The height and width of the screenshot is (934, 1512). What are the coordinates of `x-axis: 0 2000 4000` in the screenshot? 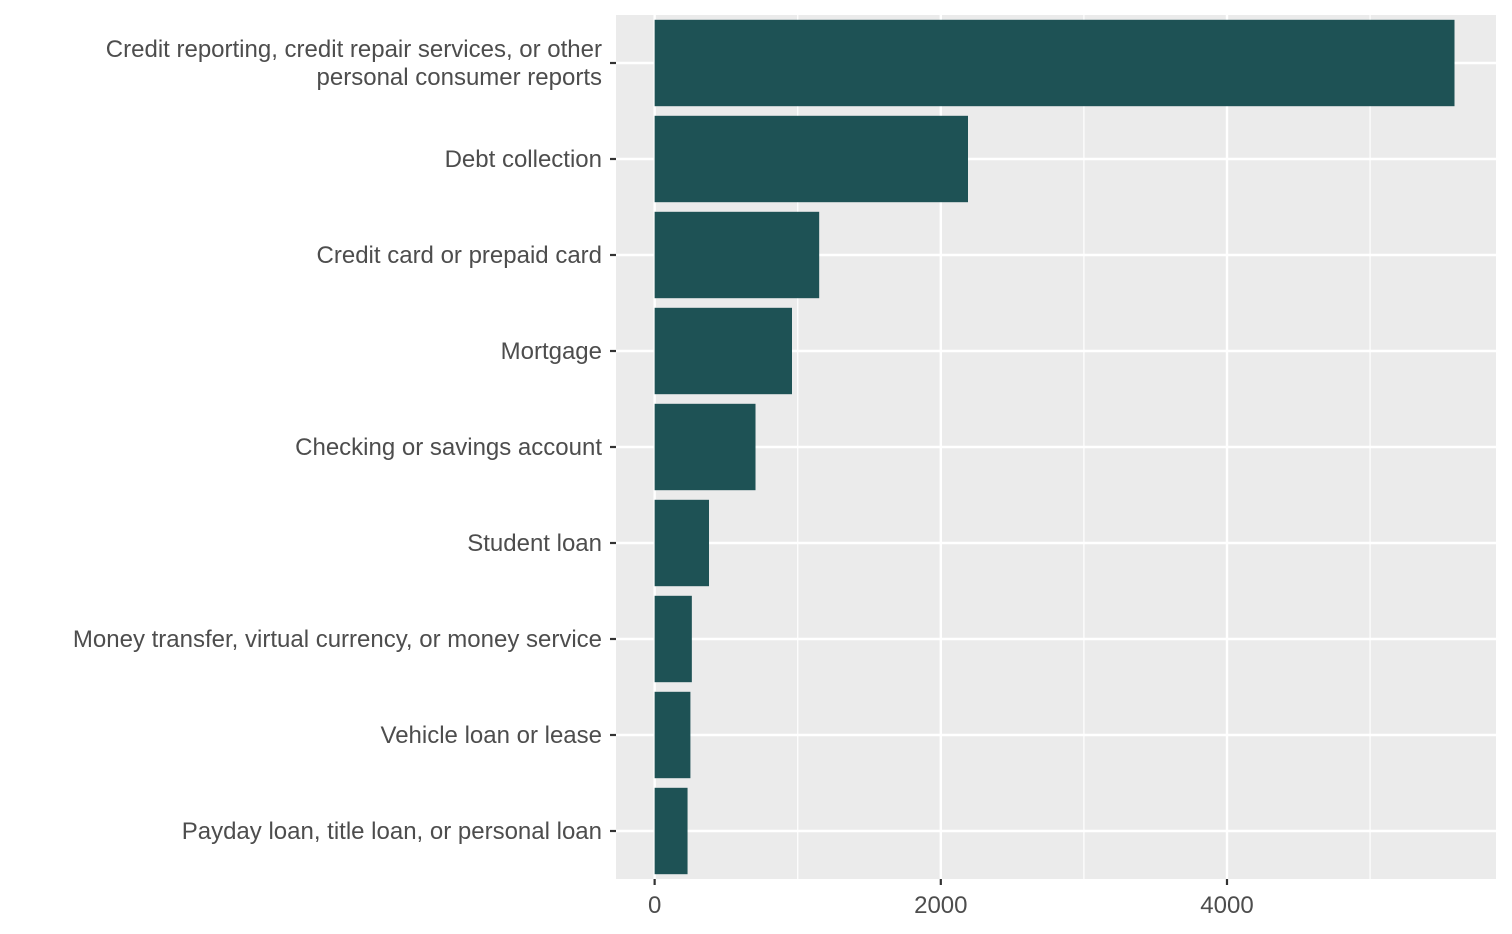 It's located at (951, 899).